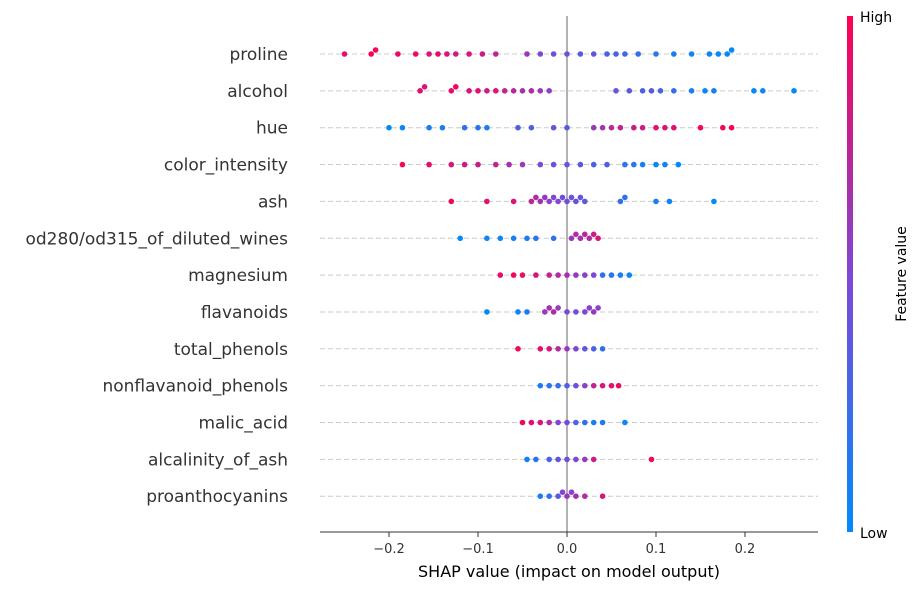 This screenshot has width=922, height=590. What do you see at coordinates (238, 276) in the screenshot?
I see `feature-label: magnesium` at bounding box center [238, 276].